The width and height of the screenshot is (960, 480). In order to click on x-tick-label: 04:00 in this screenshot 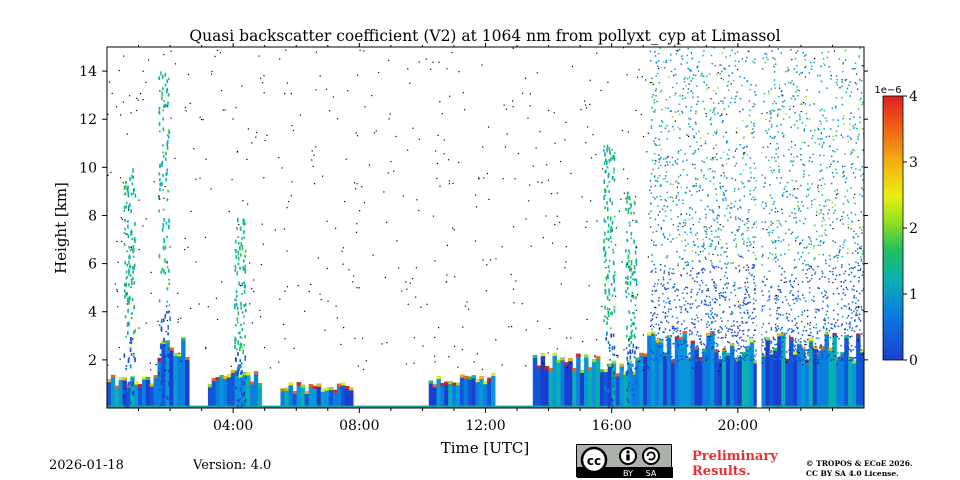, I will do `click(233, 426)`.